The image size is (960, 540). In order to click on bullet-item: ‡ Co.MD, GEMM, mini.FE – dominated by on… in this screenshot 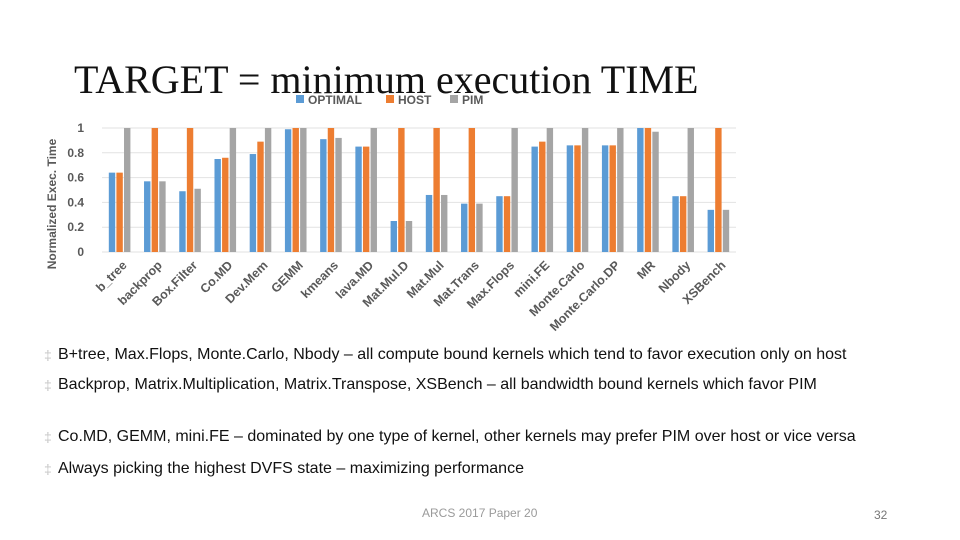, I will do `click(479, 437)`.